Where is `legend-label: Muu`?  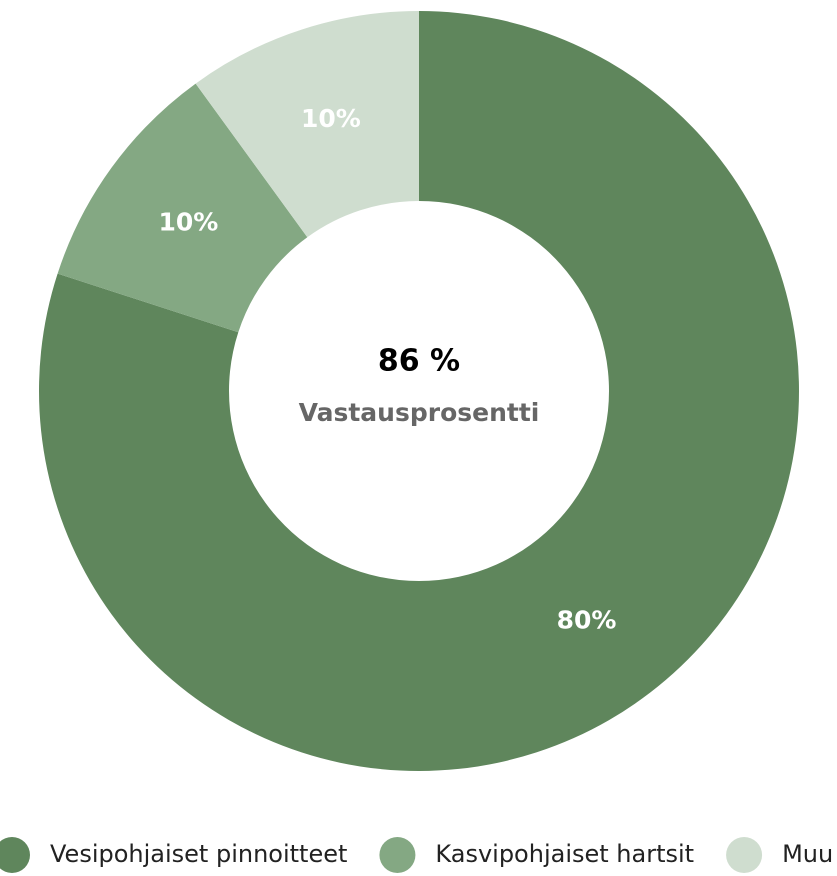 legend-label: Muu is located at coordinates (807, 854).